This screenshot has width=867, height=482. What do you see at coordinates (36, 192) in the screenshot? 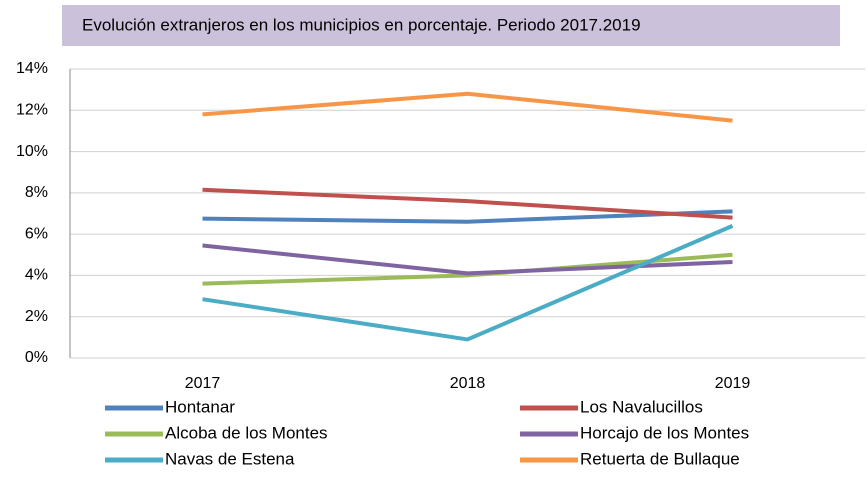
I see `y-tick-label: 8%` at bounding box center [36, 192].